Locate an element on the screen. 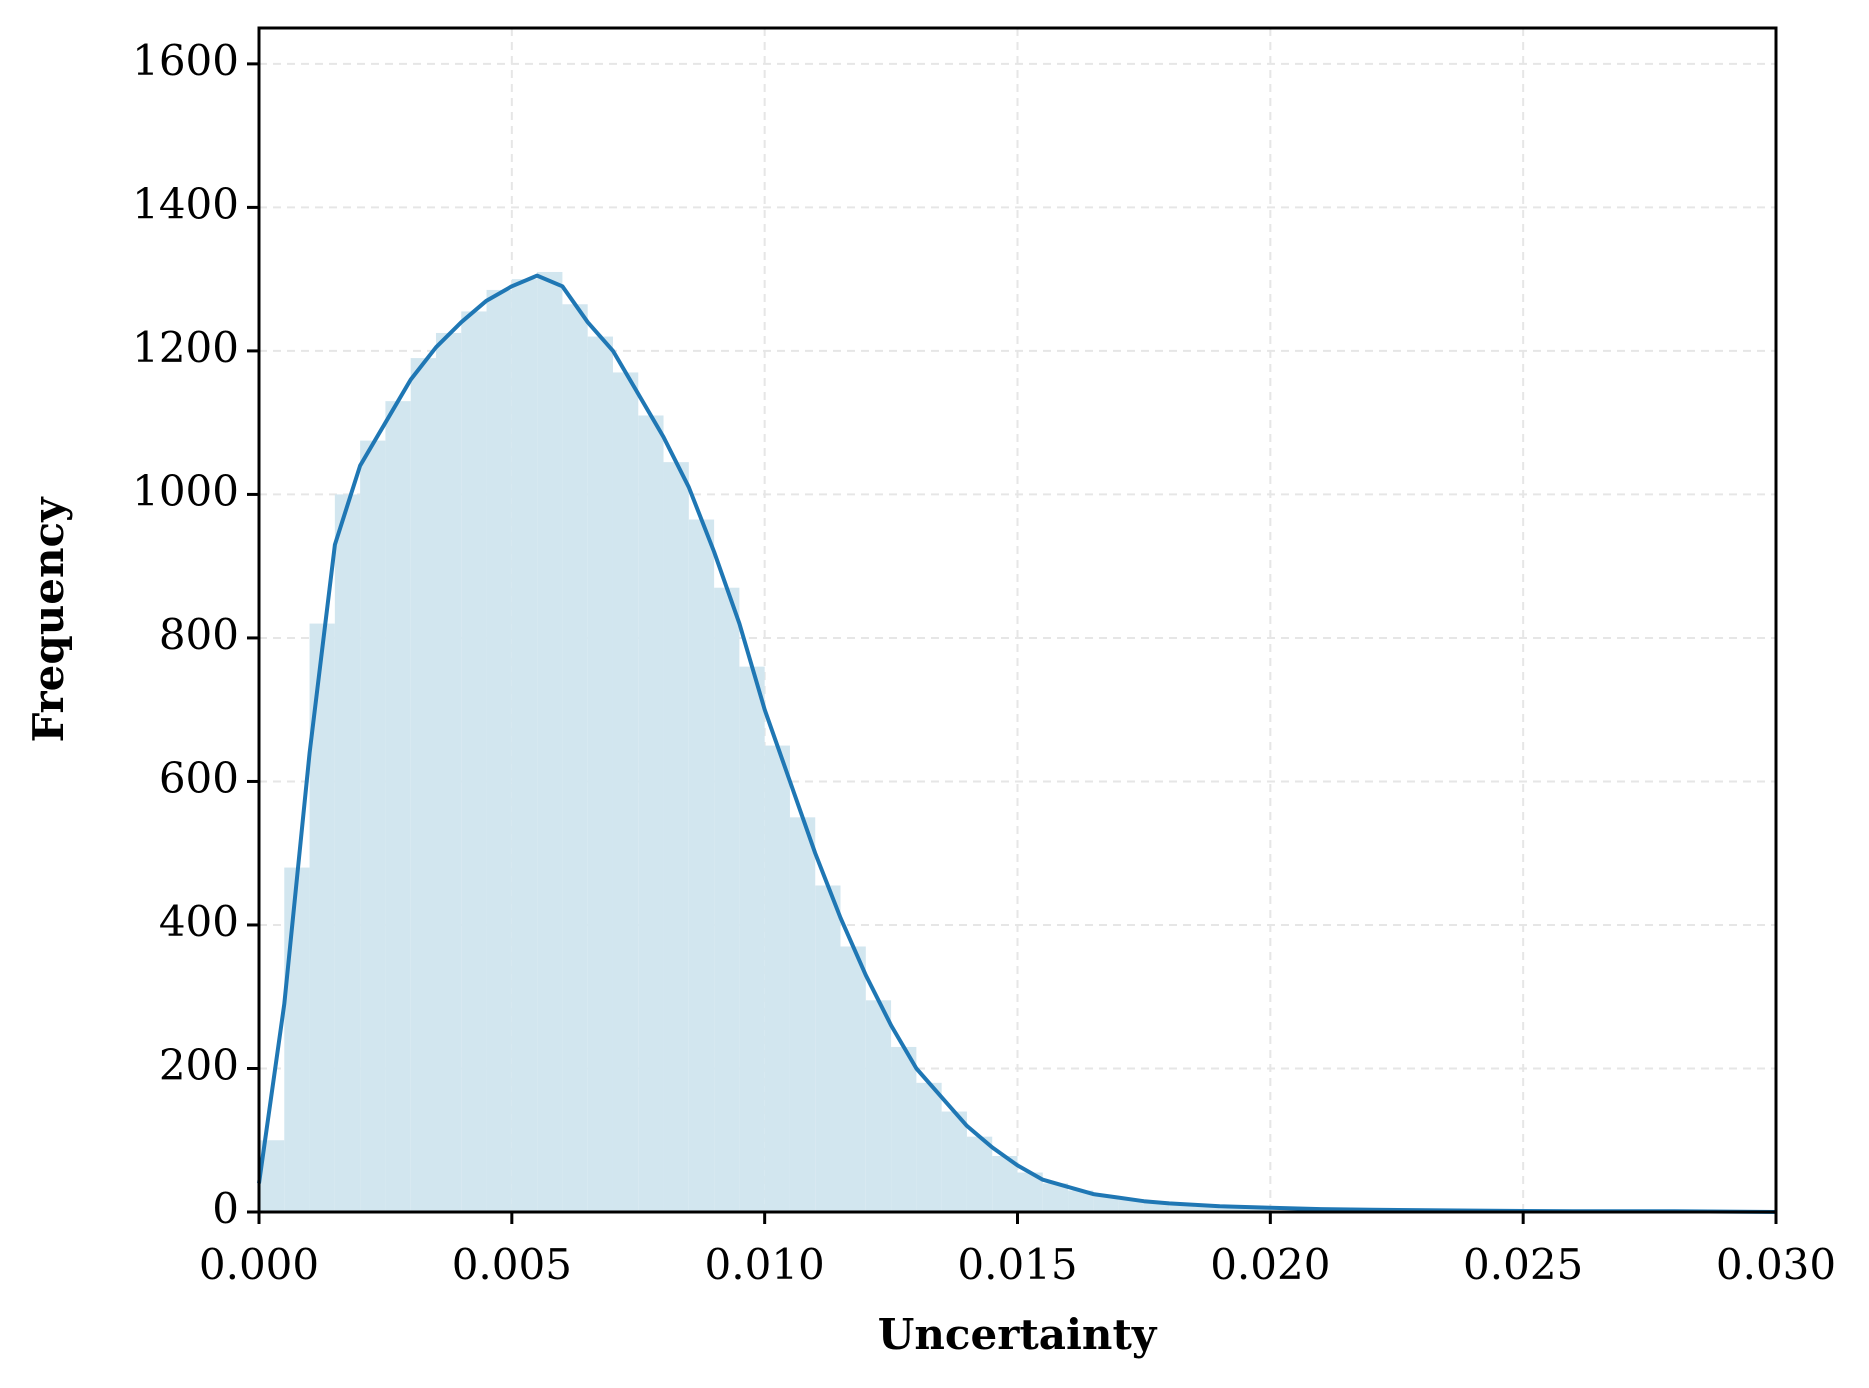  x-tick-label: 0.010 is located at coordinates (765, 1264).